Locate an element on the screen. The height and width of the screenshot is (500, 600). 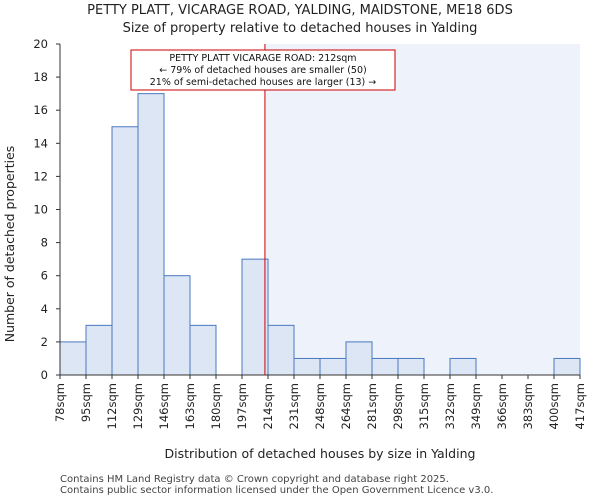
annotation-line-1: PETTY PLATT VICARAGE ROAD: 212sqm is located at coordinates (262, 58).